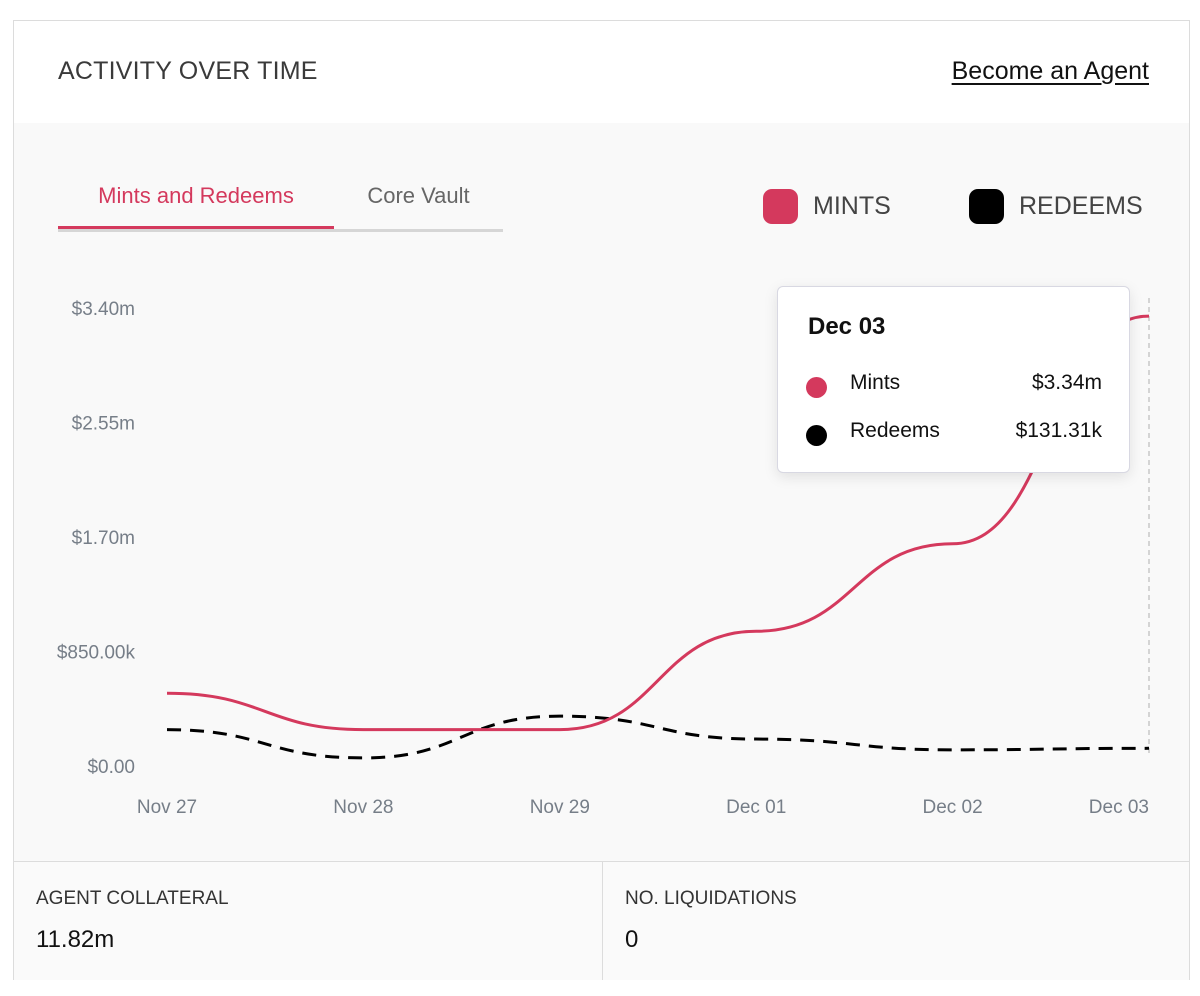 The width and height of the screenshot is (1200, 996). Describe the element at coordinates (780, 206) in the screenshot. I see `legend-mints-swatch` at that location.